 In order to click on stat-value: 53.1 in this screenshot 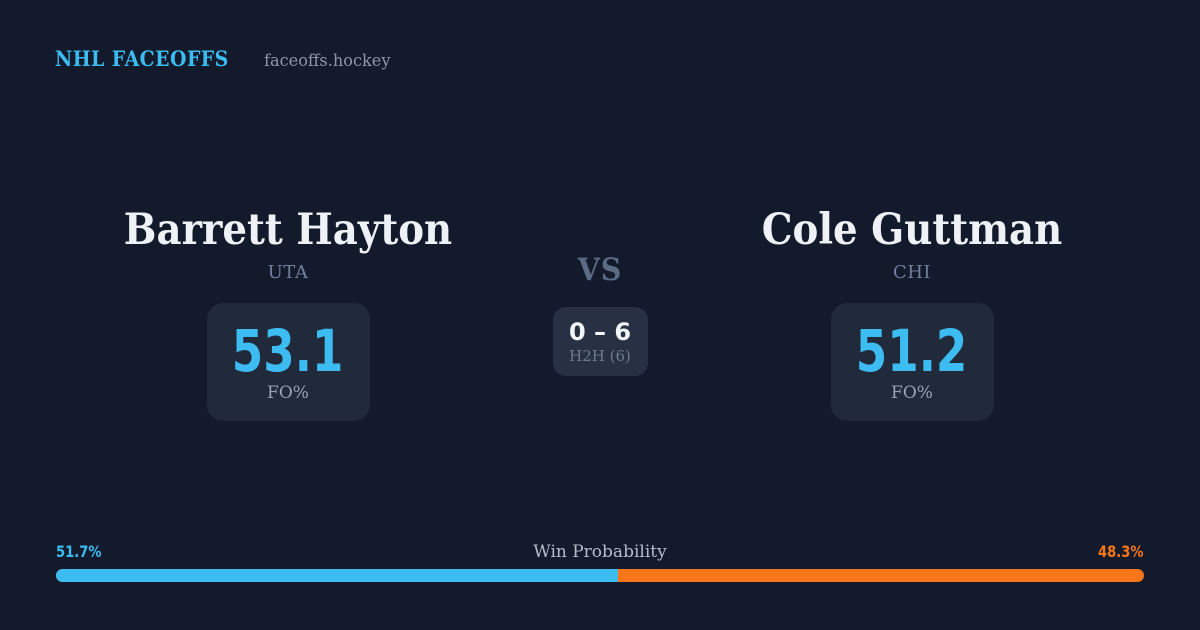, I will do `click(288, 351)`.